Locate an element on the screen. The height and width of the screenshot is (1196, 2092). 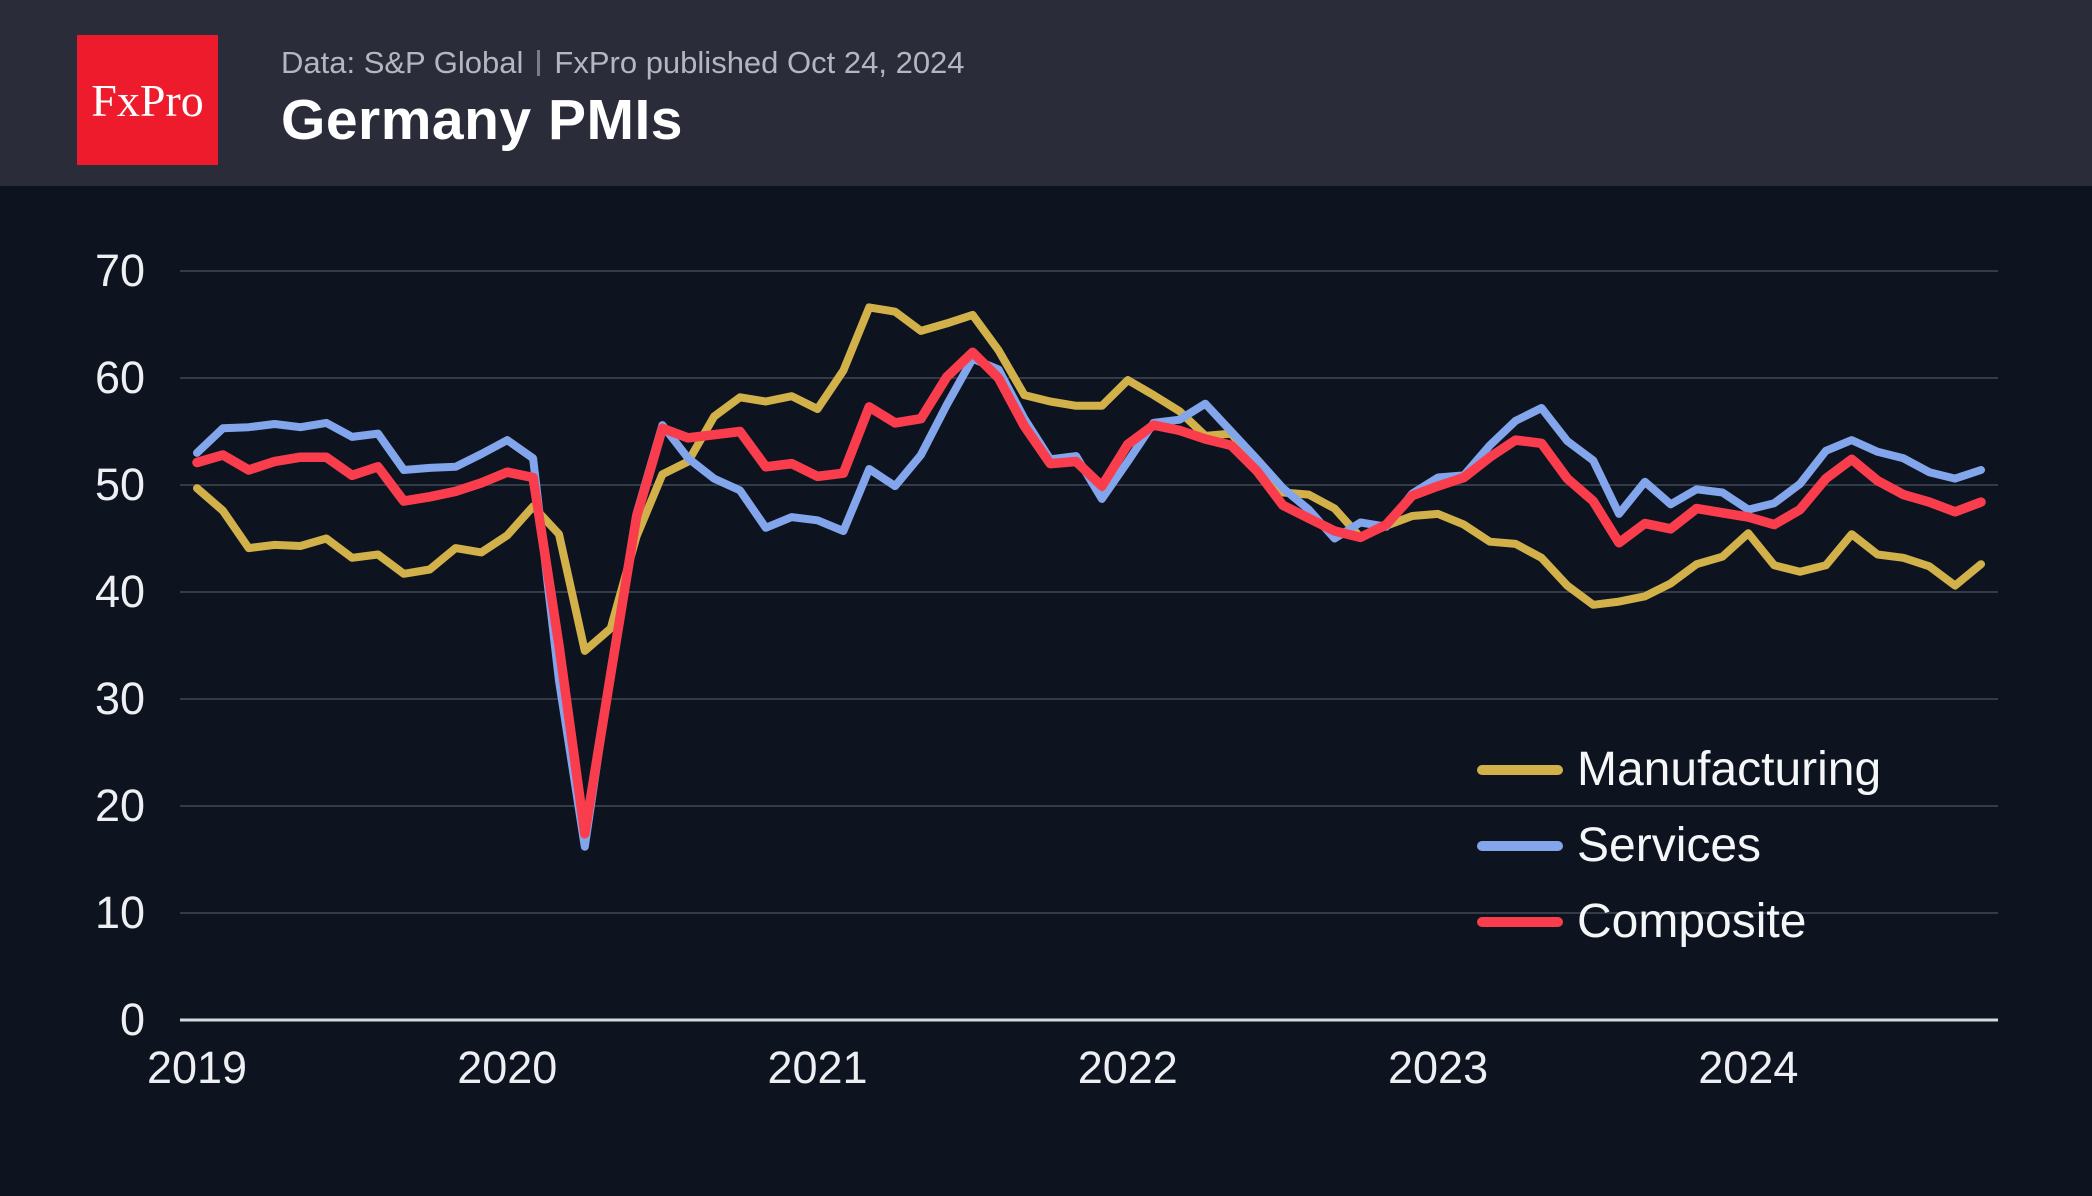
y-tick-label-20: 20 is located at coordinates (120, 805).